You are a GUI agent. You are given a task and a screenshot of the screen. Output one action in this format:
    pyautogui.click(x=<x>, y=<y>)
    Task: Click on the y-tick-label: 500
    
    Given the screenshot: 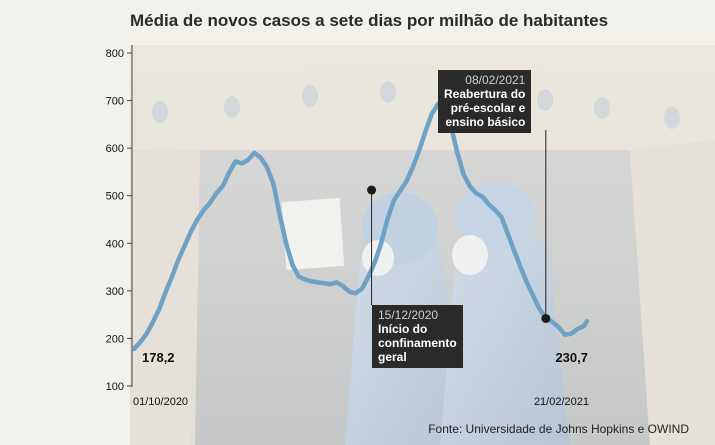 What is the action you would take?
    pyautogui.click(x=115, y=197)
    